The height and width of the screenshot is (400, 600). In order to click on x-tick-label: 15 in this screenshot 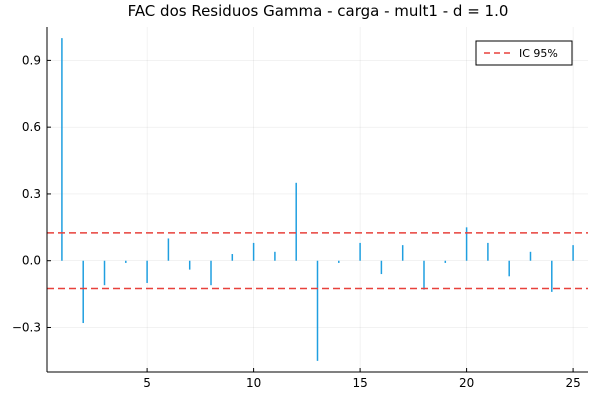, I will do `click(359, 383)`.